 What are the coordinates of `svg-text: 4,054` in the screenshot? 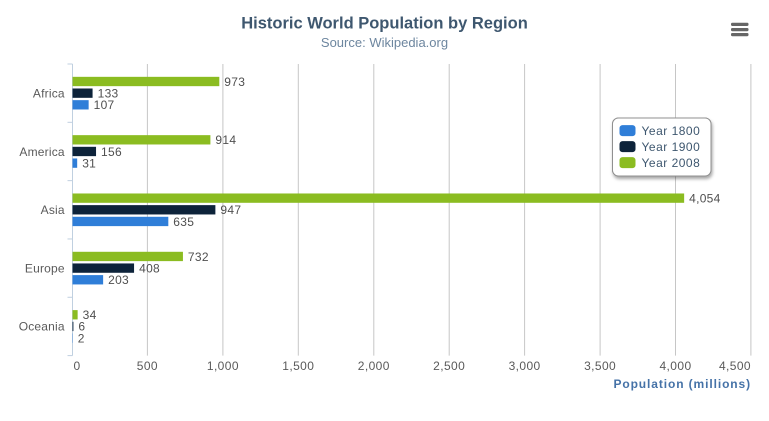 It's located at (705, 198).